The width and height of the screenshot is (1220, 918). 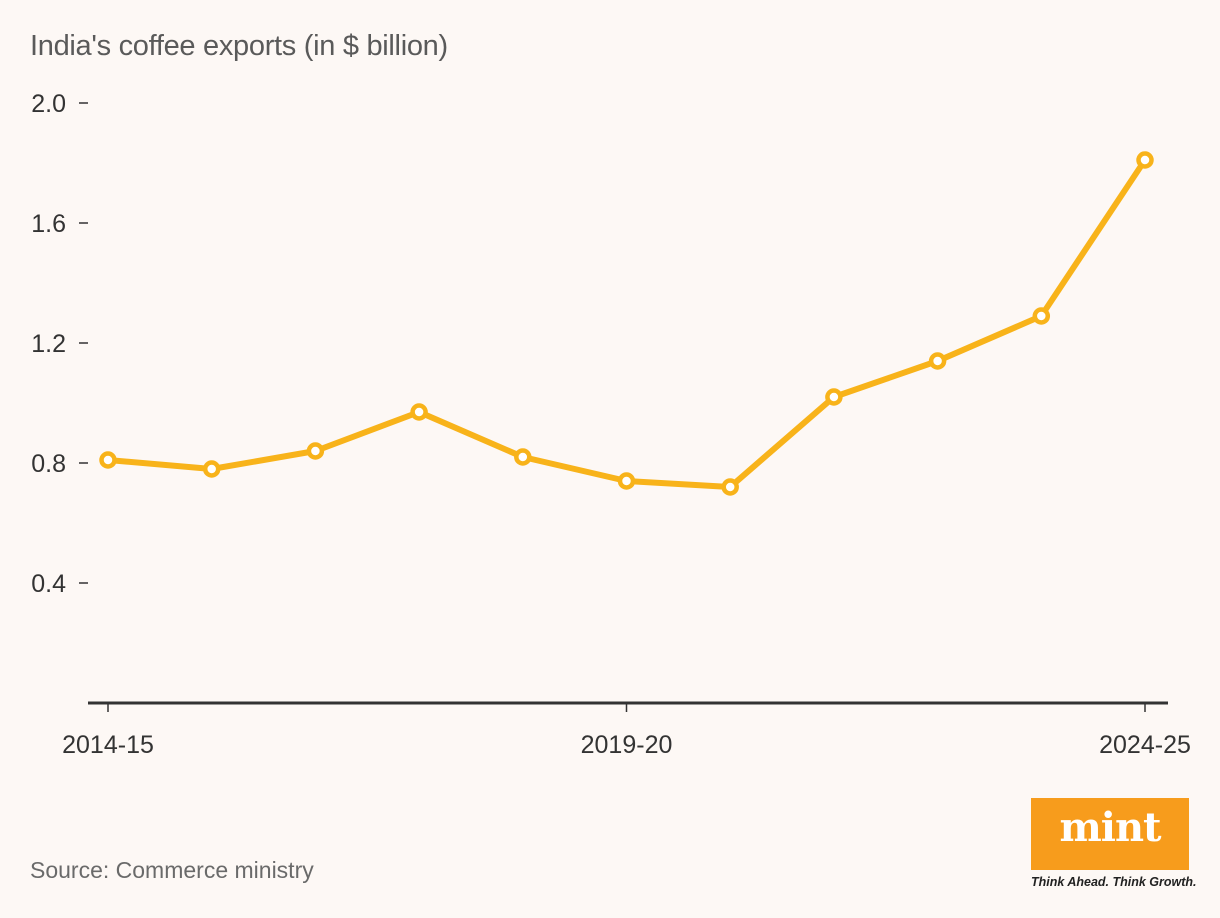 What do you see at coordinates (48, 104) in the screenshot?
I see `y-tick-label: 2.0` at bounding box center [48, 104].